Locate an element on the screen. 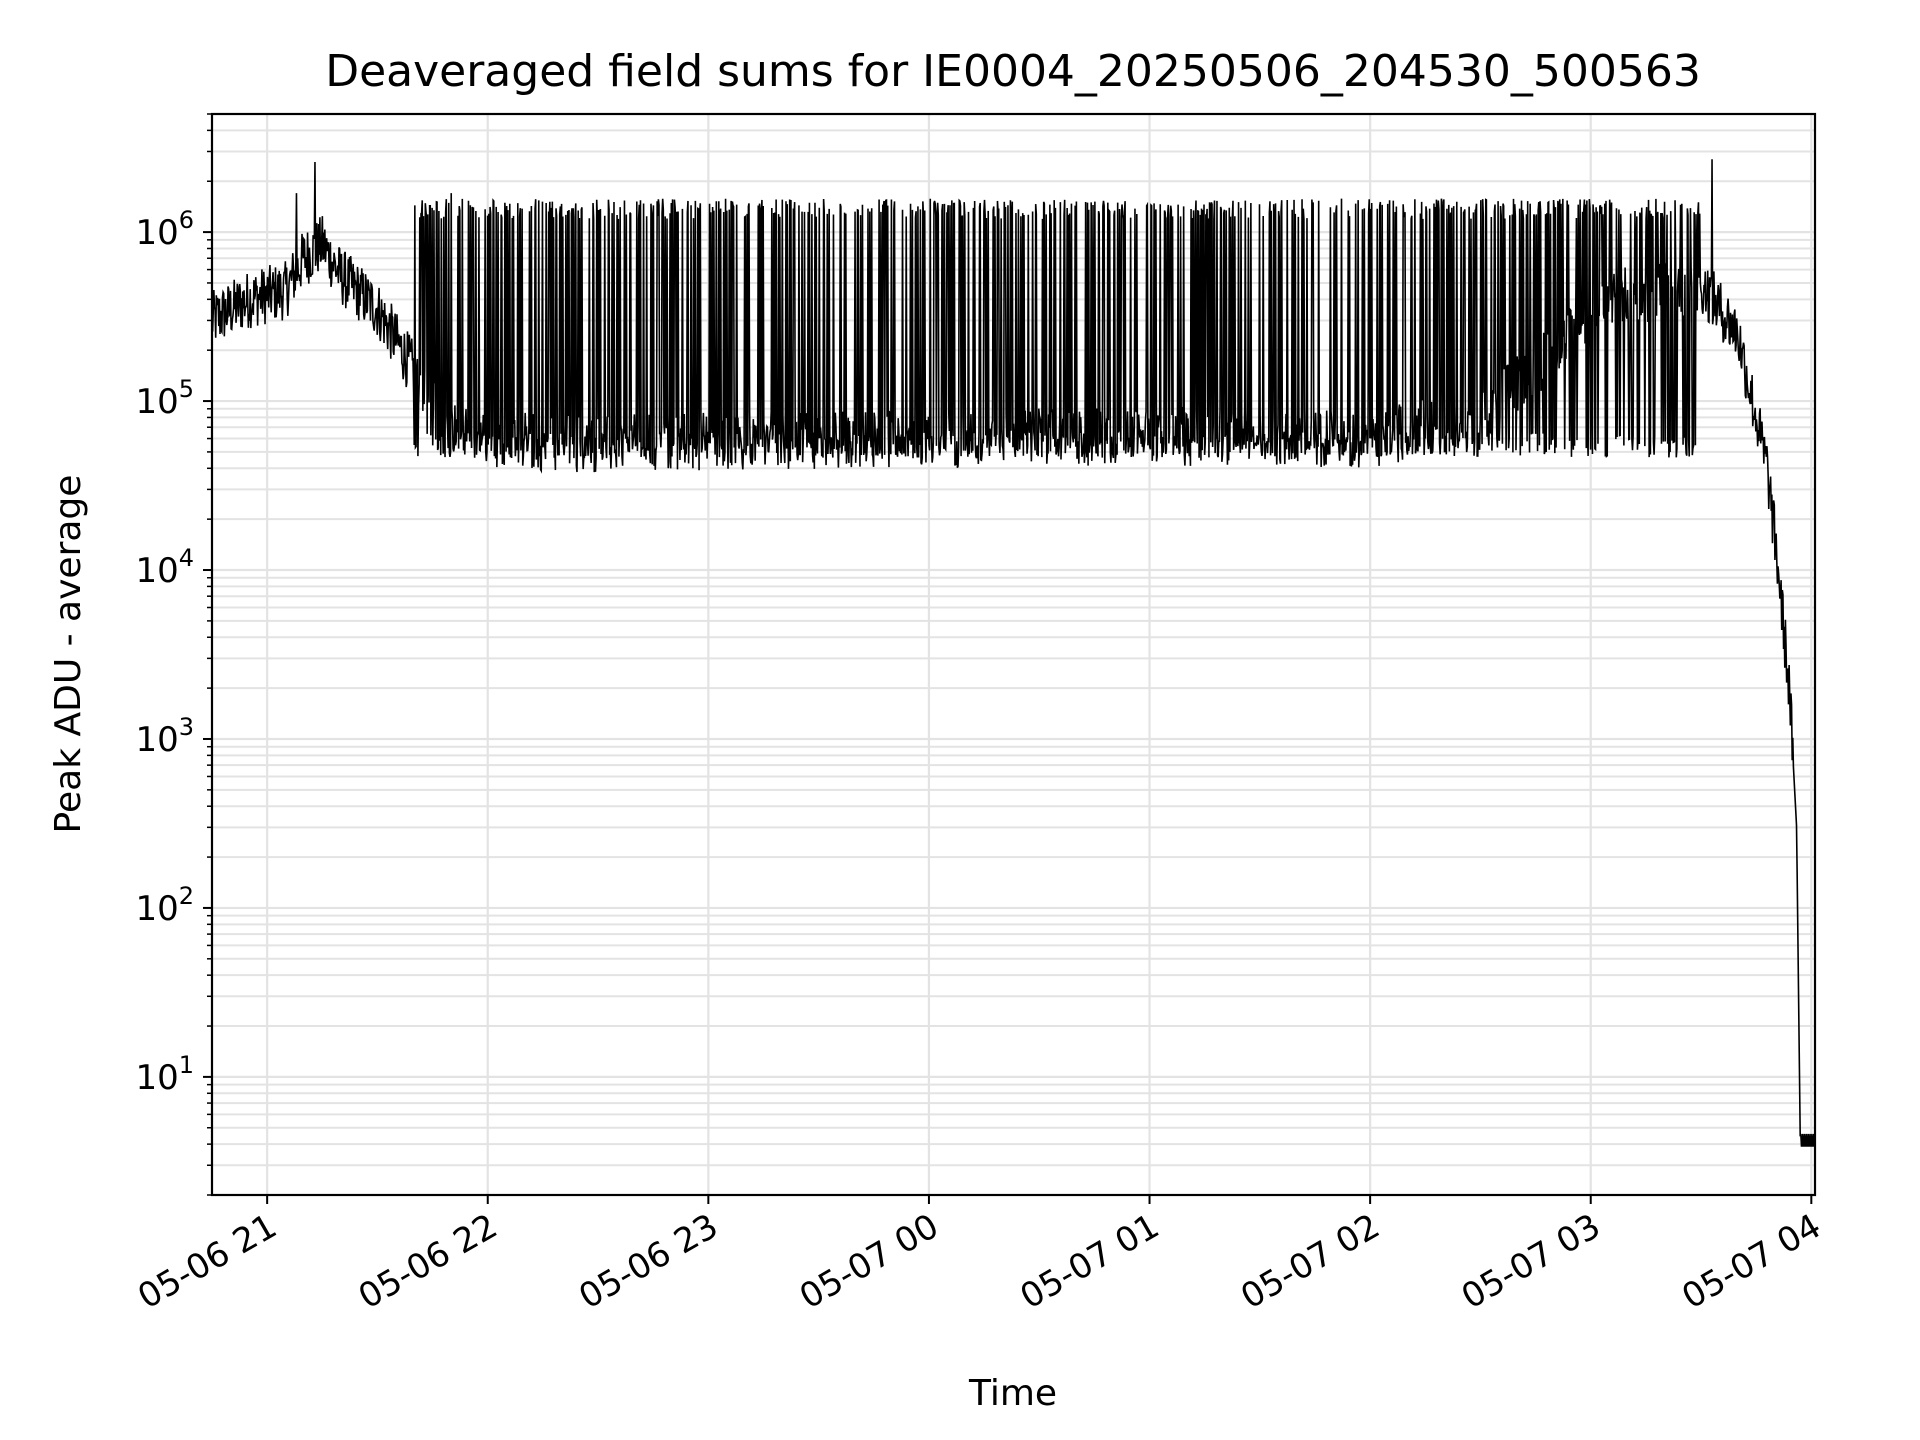  y-tick-label: 10⁶ is located at coordinates (164, 229).